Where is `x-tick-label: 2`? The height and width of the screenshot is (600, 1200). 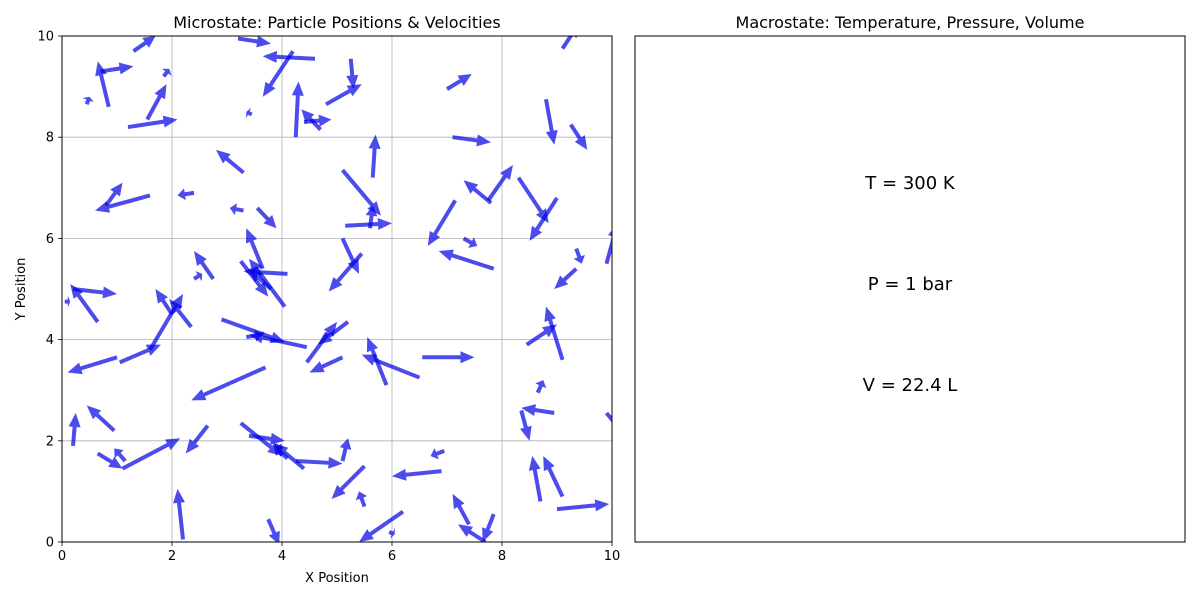 x-tick-label: 2 is located at coordinates (172, 556).